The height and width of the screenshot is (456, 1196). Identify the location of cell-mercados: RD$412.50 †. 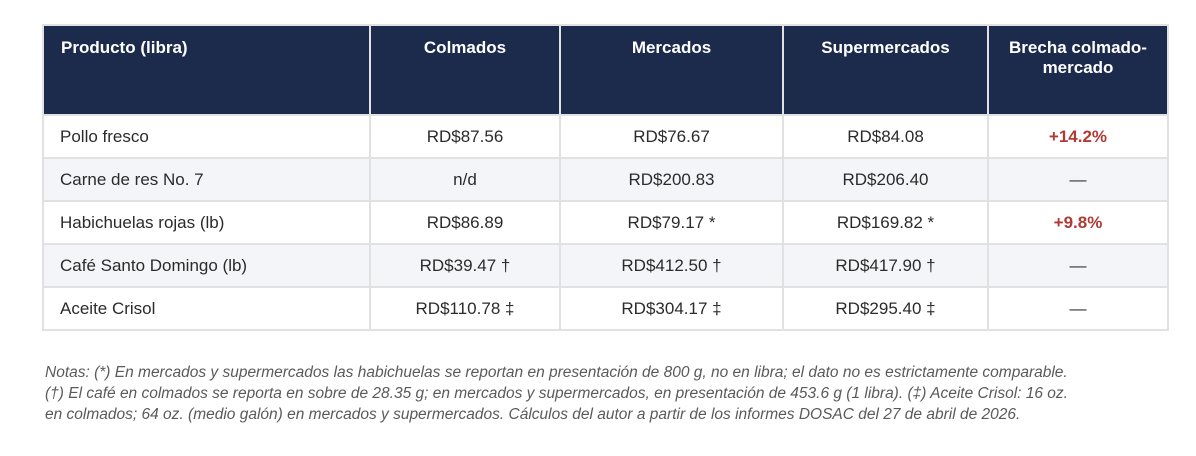
(671, 265).